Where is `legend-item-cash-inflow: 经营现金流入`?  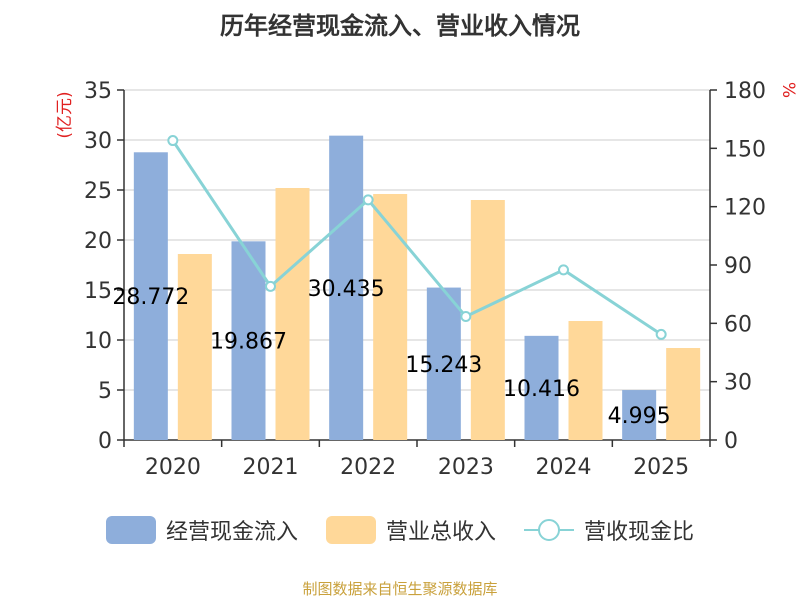 legend-item-cash-inflow: 经营现金流入 is located at coordinates (201, 530).